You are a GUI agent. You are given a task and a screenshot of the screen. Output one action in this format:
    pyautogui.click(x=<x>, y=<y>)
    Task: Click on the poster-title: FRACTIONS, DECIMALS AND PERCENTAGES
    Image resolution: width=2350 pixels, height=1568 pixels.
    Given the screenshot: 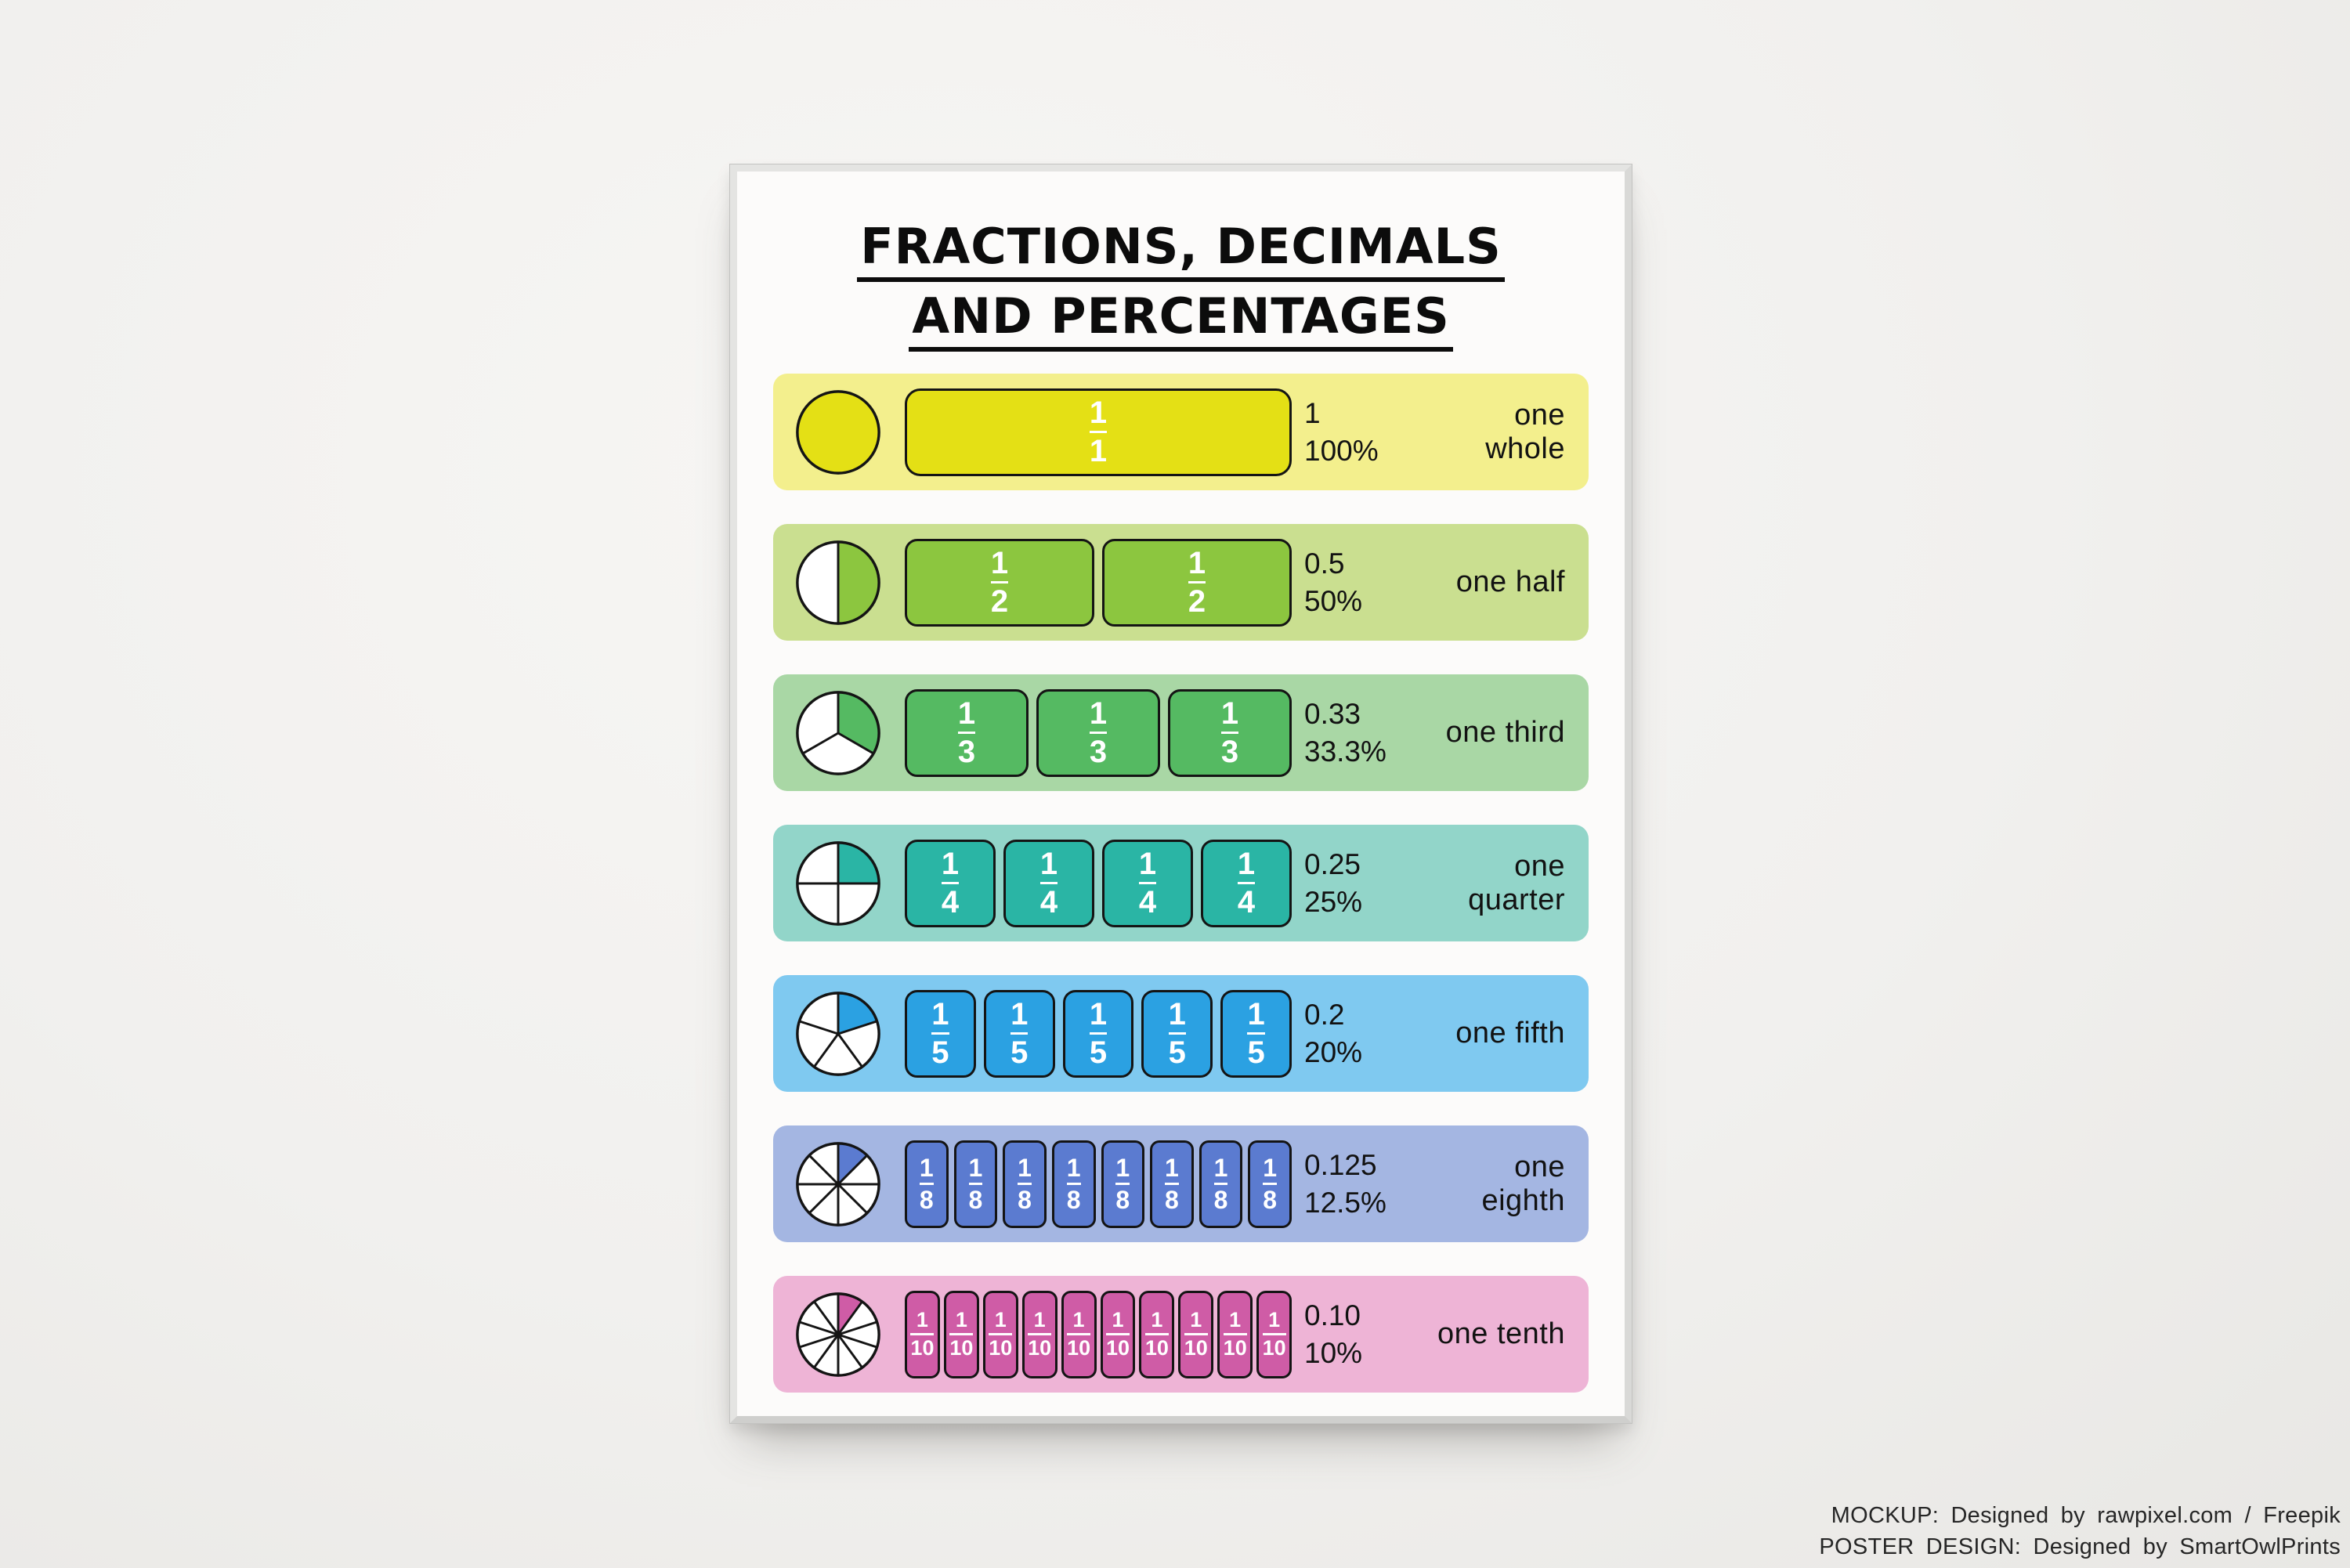 What is the action you would take?
    pyautogui.click(x=1181, y=285)
    